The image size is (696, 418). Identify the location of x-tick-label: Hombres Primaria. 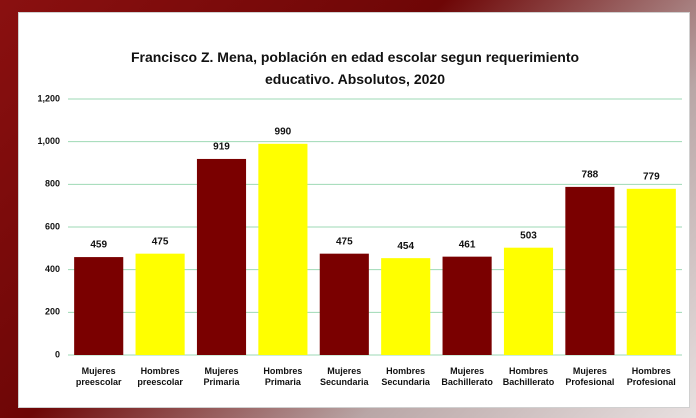
(283, 376).